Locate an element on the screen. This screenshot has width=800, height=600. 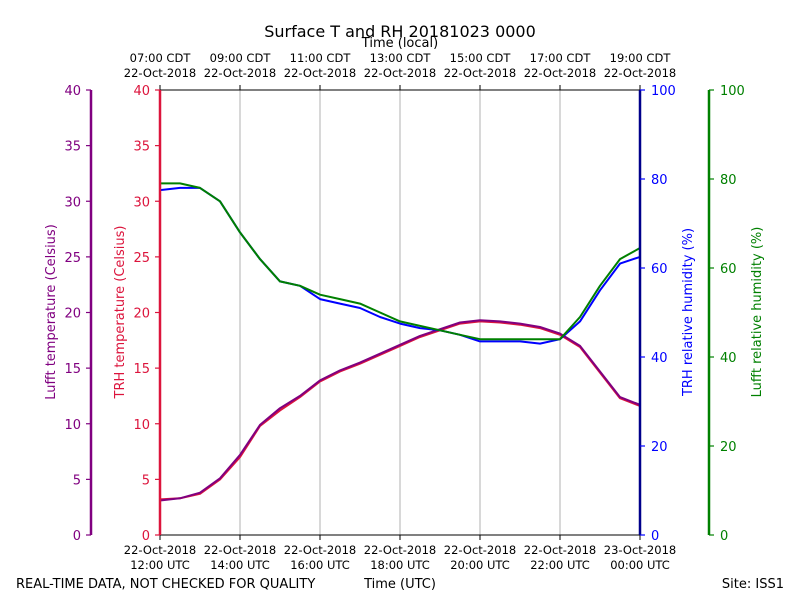
lufft-rh-axis-label: Lufft relative humidity (%) is located at coordinates (757, 312).